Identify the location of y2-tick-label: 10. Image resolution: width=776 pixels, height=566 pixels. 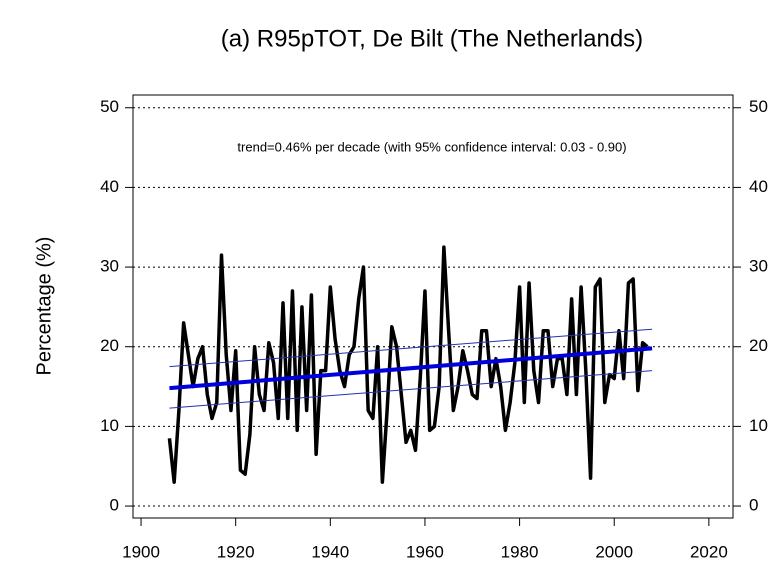
(758, 425).